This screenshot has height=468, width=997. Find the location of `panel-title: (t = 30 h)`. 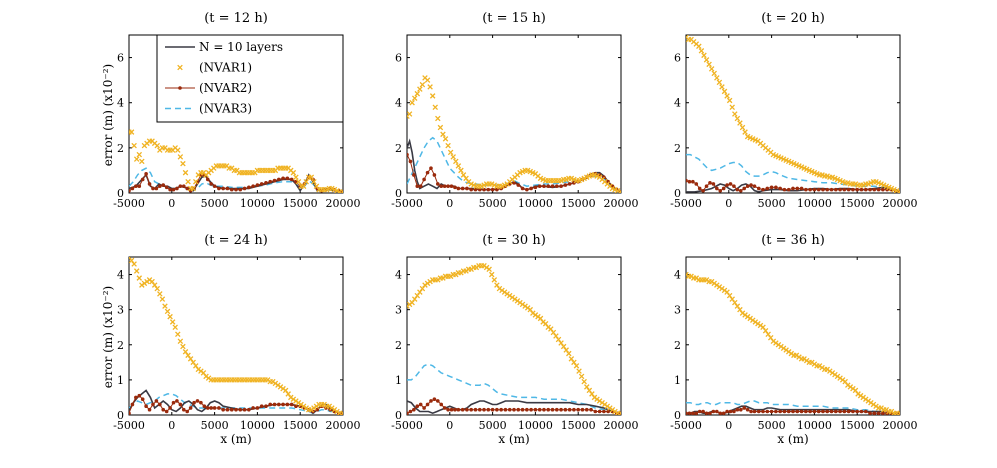

panel-title: (t = 30 h) is located at coordinates (514, 240).